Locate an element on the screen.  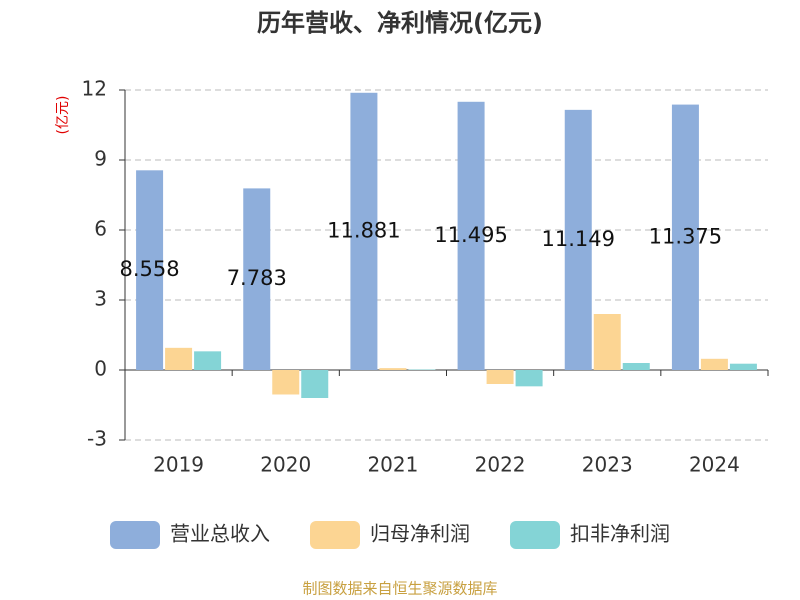
x-tick-label: 2019 is located at coordinates (178, 465).